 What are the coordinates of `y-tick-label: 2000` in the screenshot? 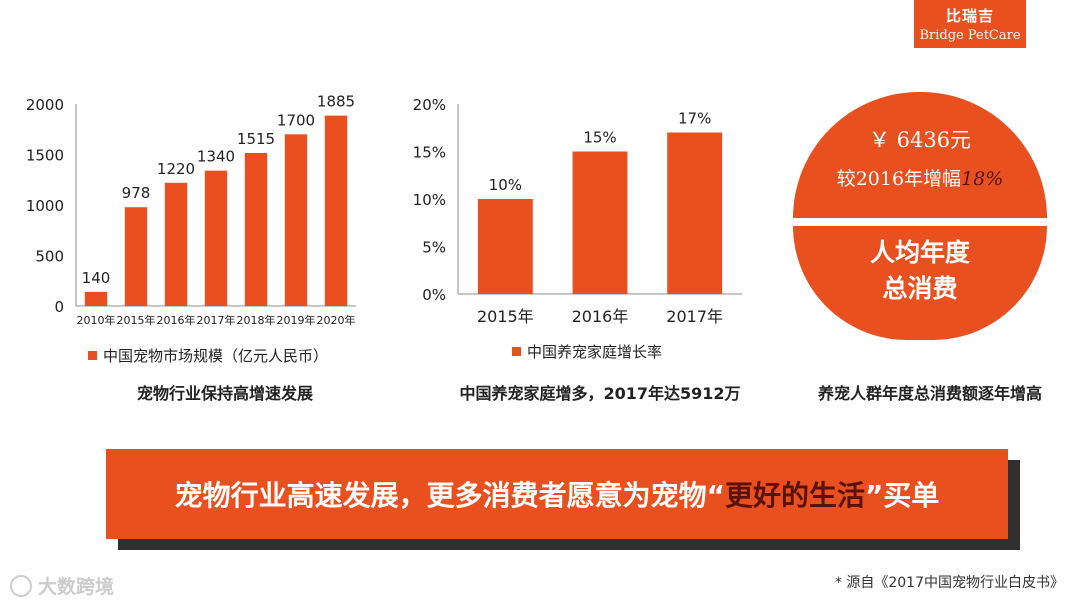 It's located at (45, 105).